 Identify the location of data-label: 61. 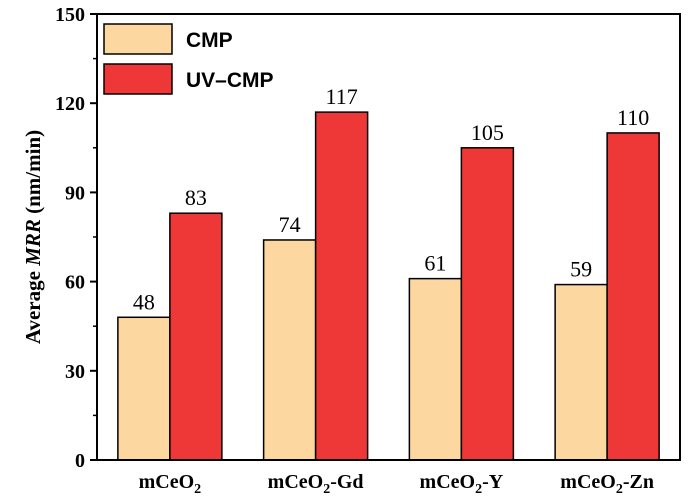
(435, 263).